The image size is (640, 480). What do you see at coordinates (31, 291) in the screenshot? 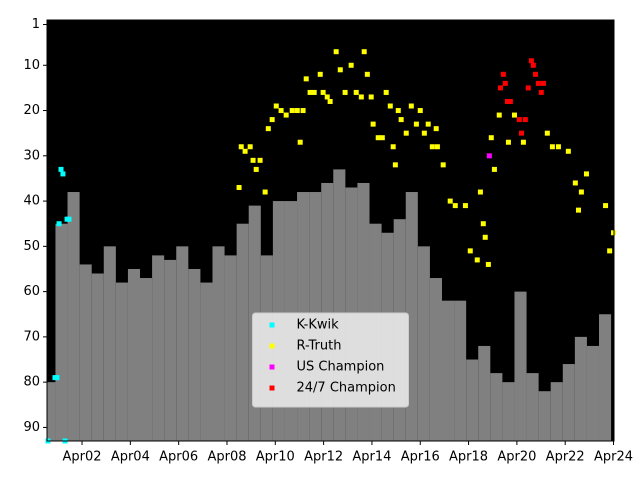
I see `y-tick-label: 60` at bounding box center [31, 291].